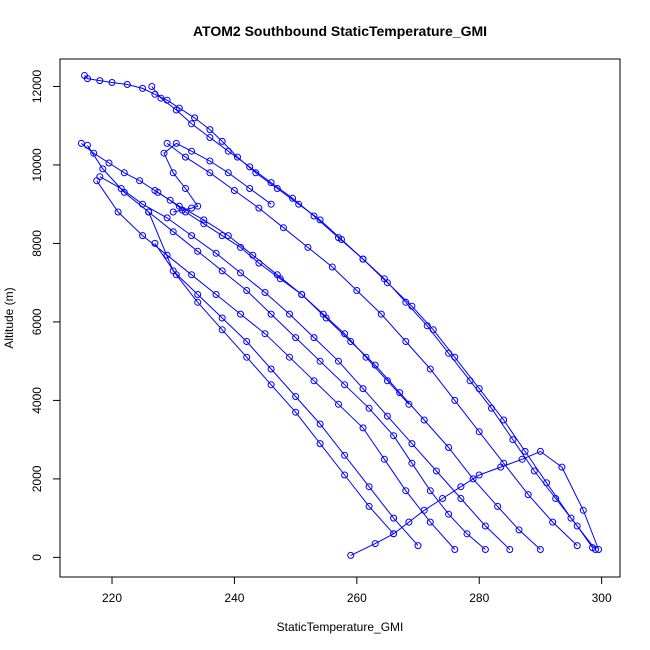 Image resolution: width=650 pixels, height=650 pixels. I want to click on y-tick-label: 6000, so click(37, 321).